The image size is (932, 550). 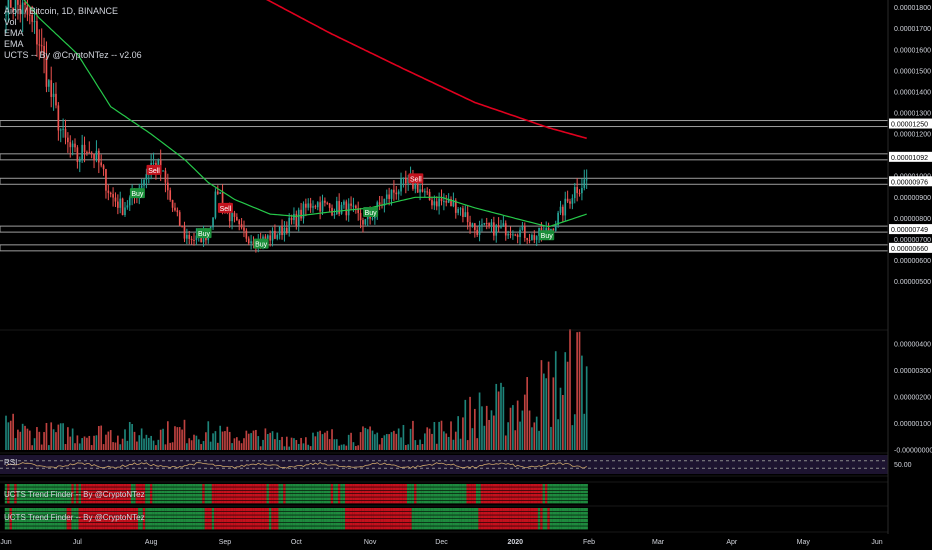 What do you see at coordinates (74, 494) in the screenshot?
I see `trend-finder-1-label: UCTS Trend Finder -- By @CryptoNTez` at bounding box center [74, 494].